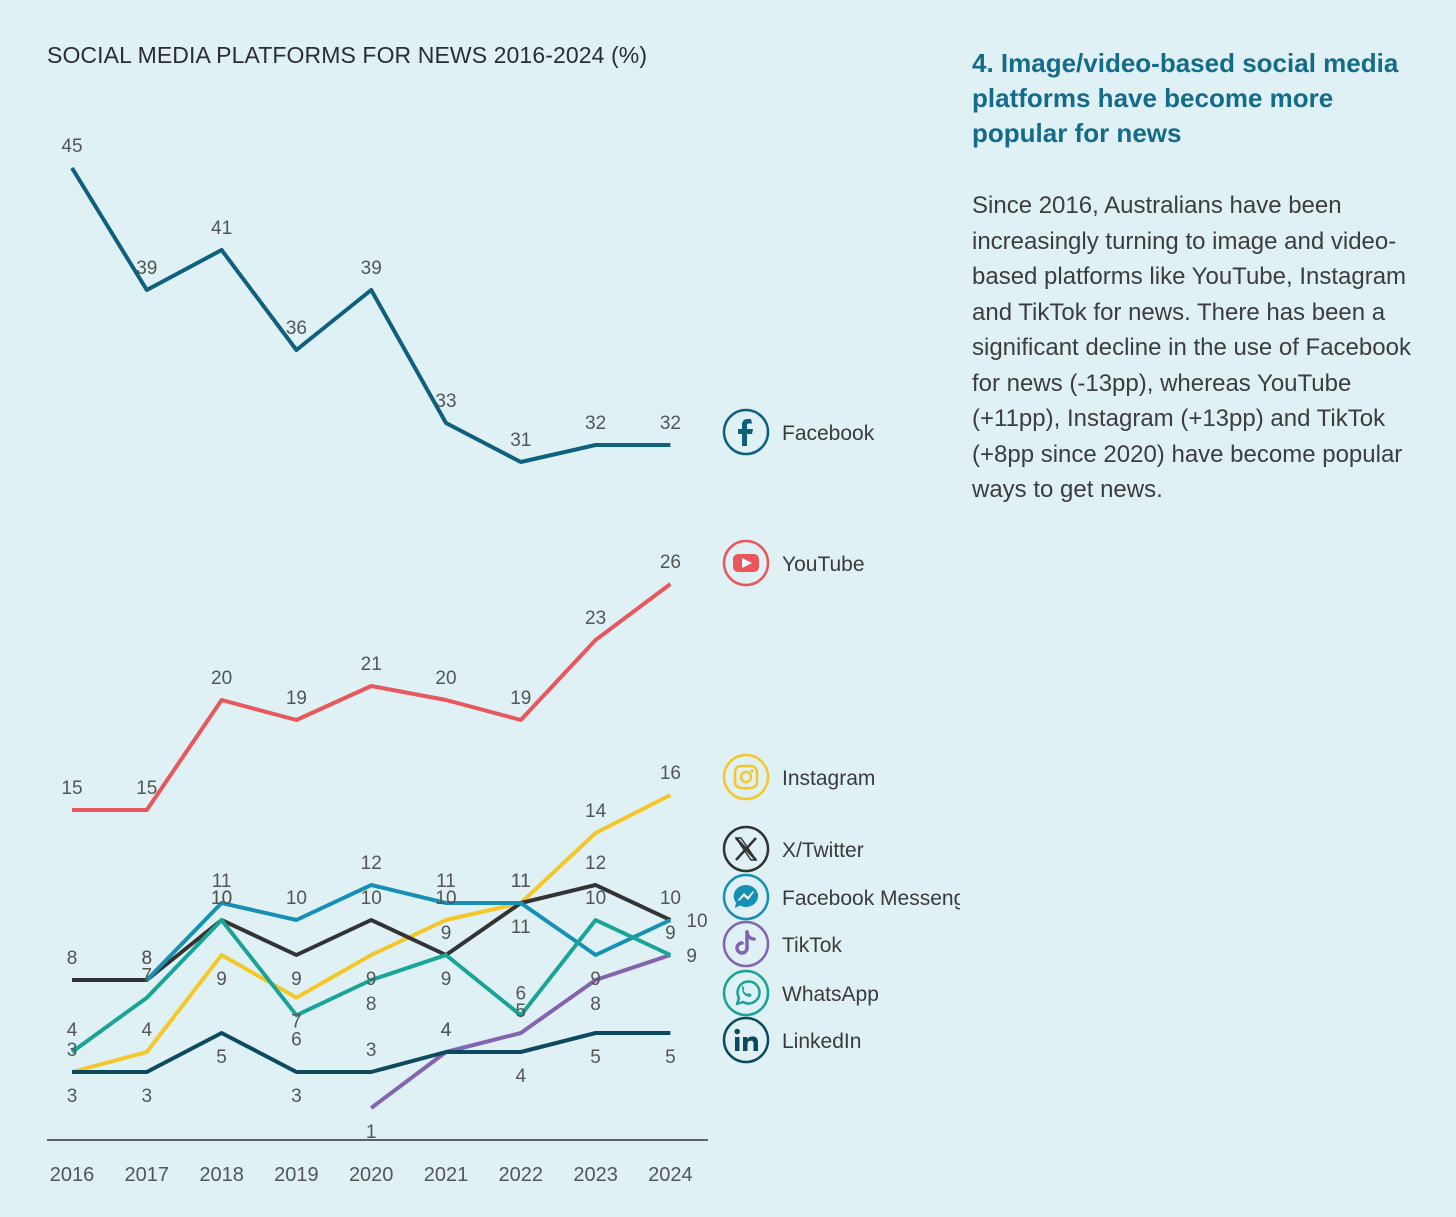  I want to click on data-label-whatsapp: 7, so click(147, 976).